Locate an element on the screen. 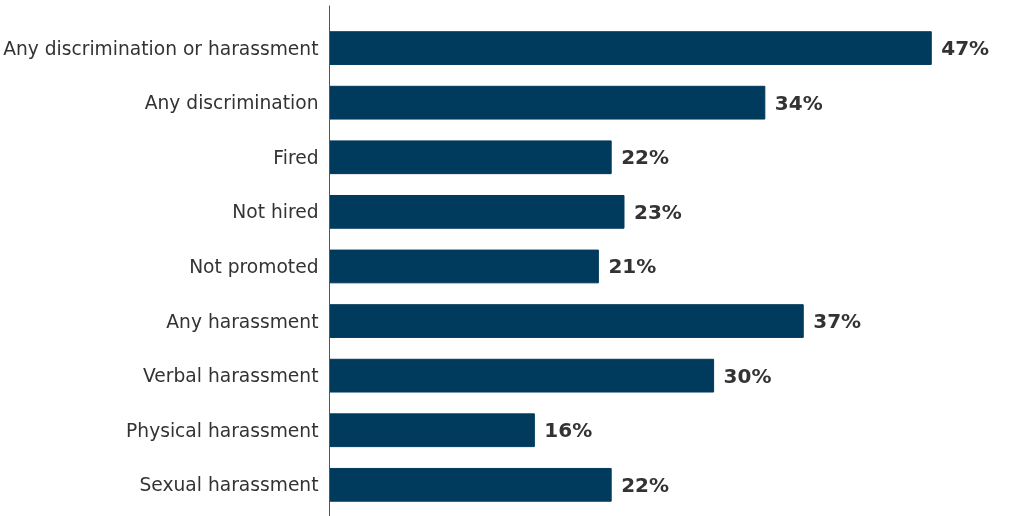  data-label: 23% is located at coordinates (657, 211).